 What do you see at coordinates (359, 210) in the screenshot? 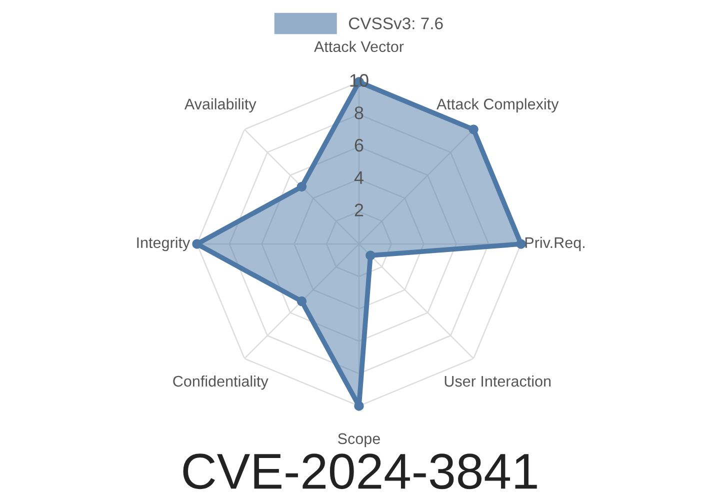
I see `y-tick-label: 2` at bounding box center [359, 210].